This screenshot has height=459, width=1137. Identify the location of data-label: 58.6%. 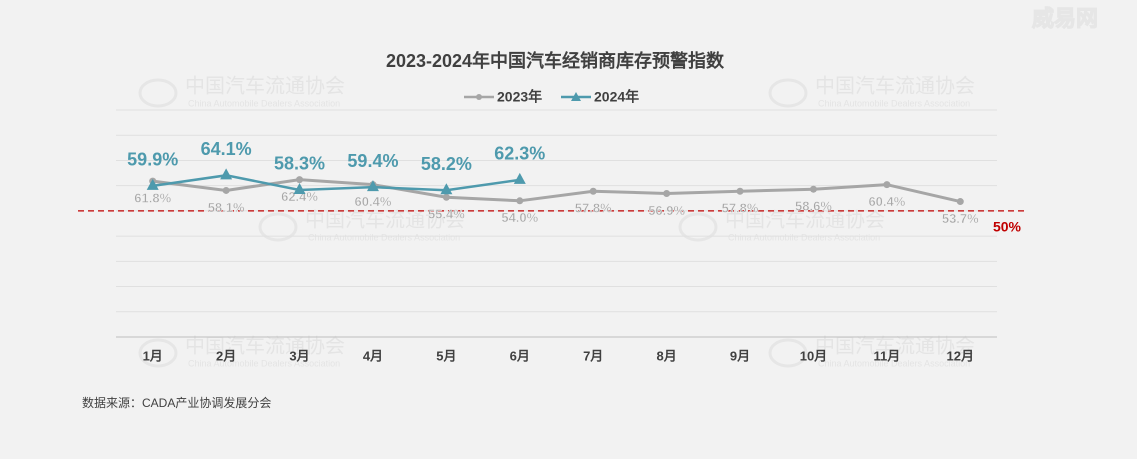
(813, 206).